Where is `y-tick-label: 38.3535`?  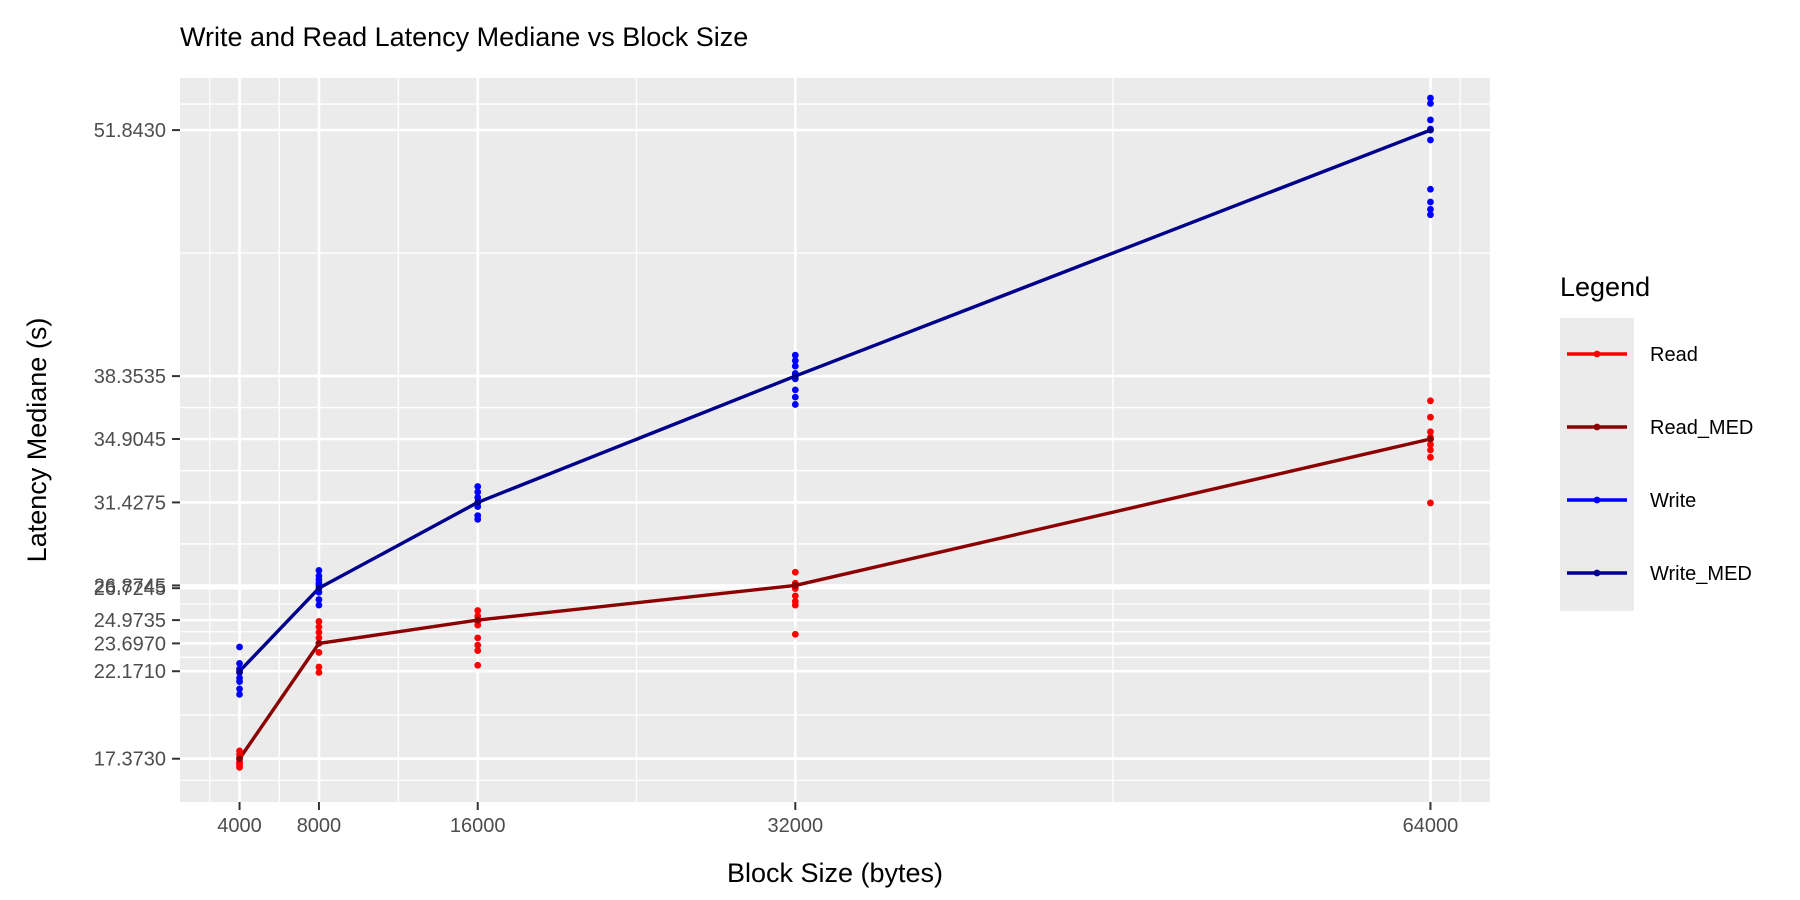
y-tick-label: 38.3535 is located at coordinates (130, 377).